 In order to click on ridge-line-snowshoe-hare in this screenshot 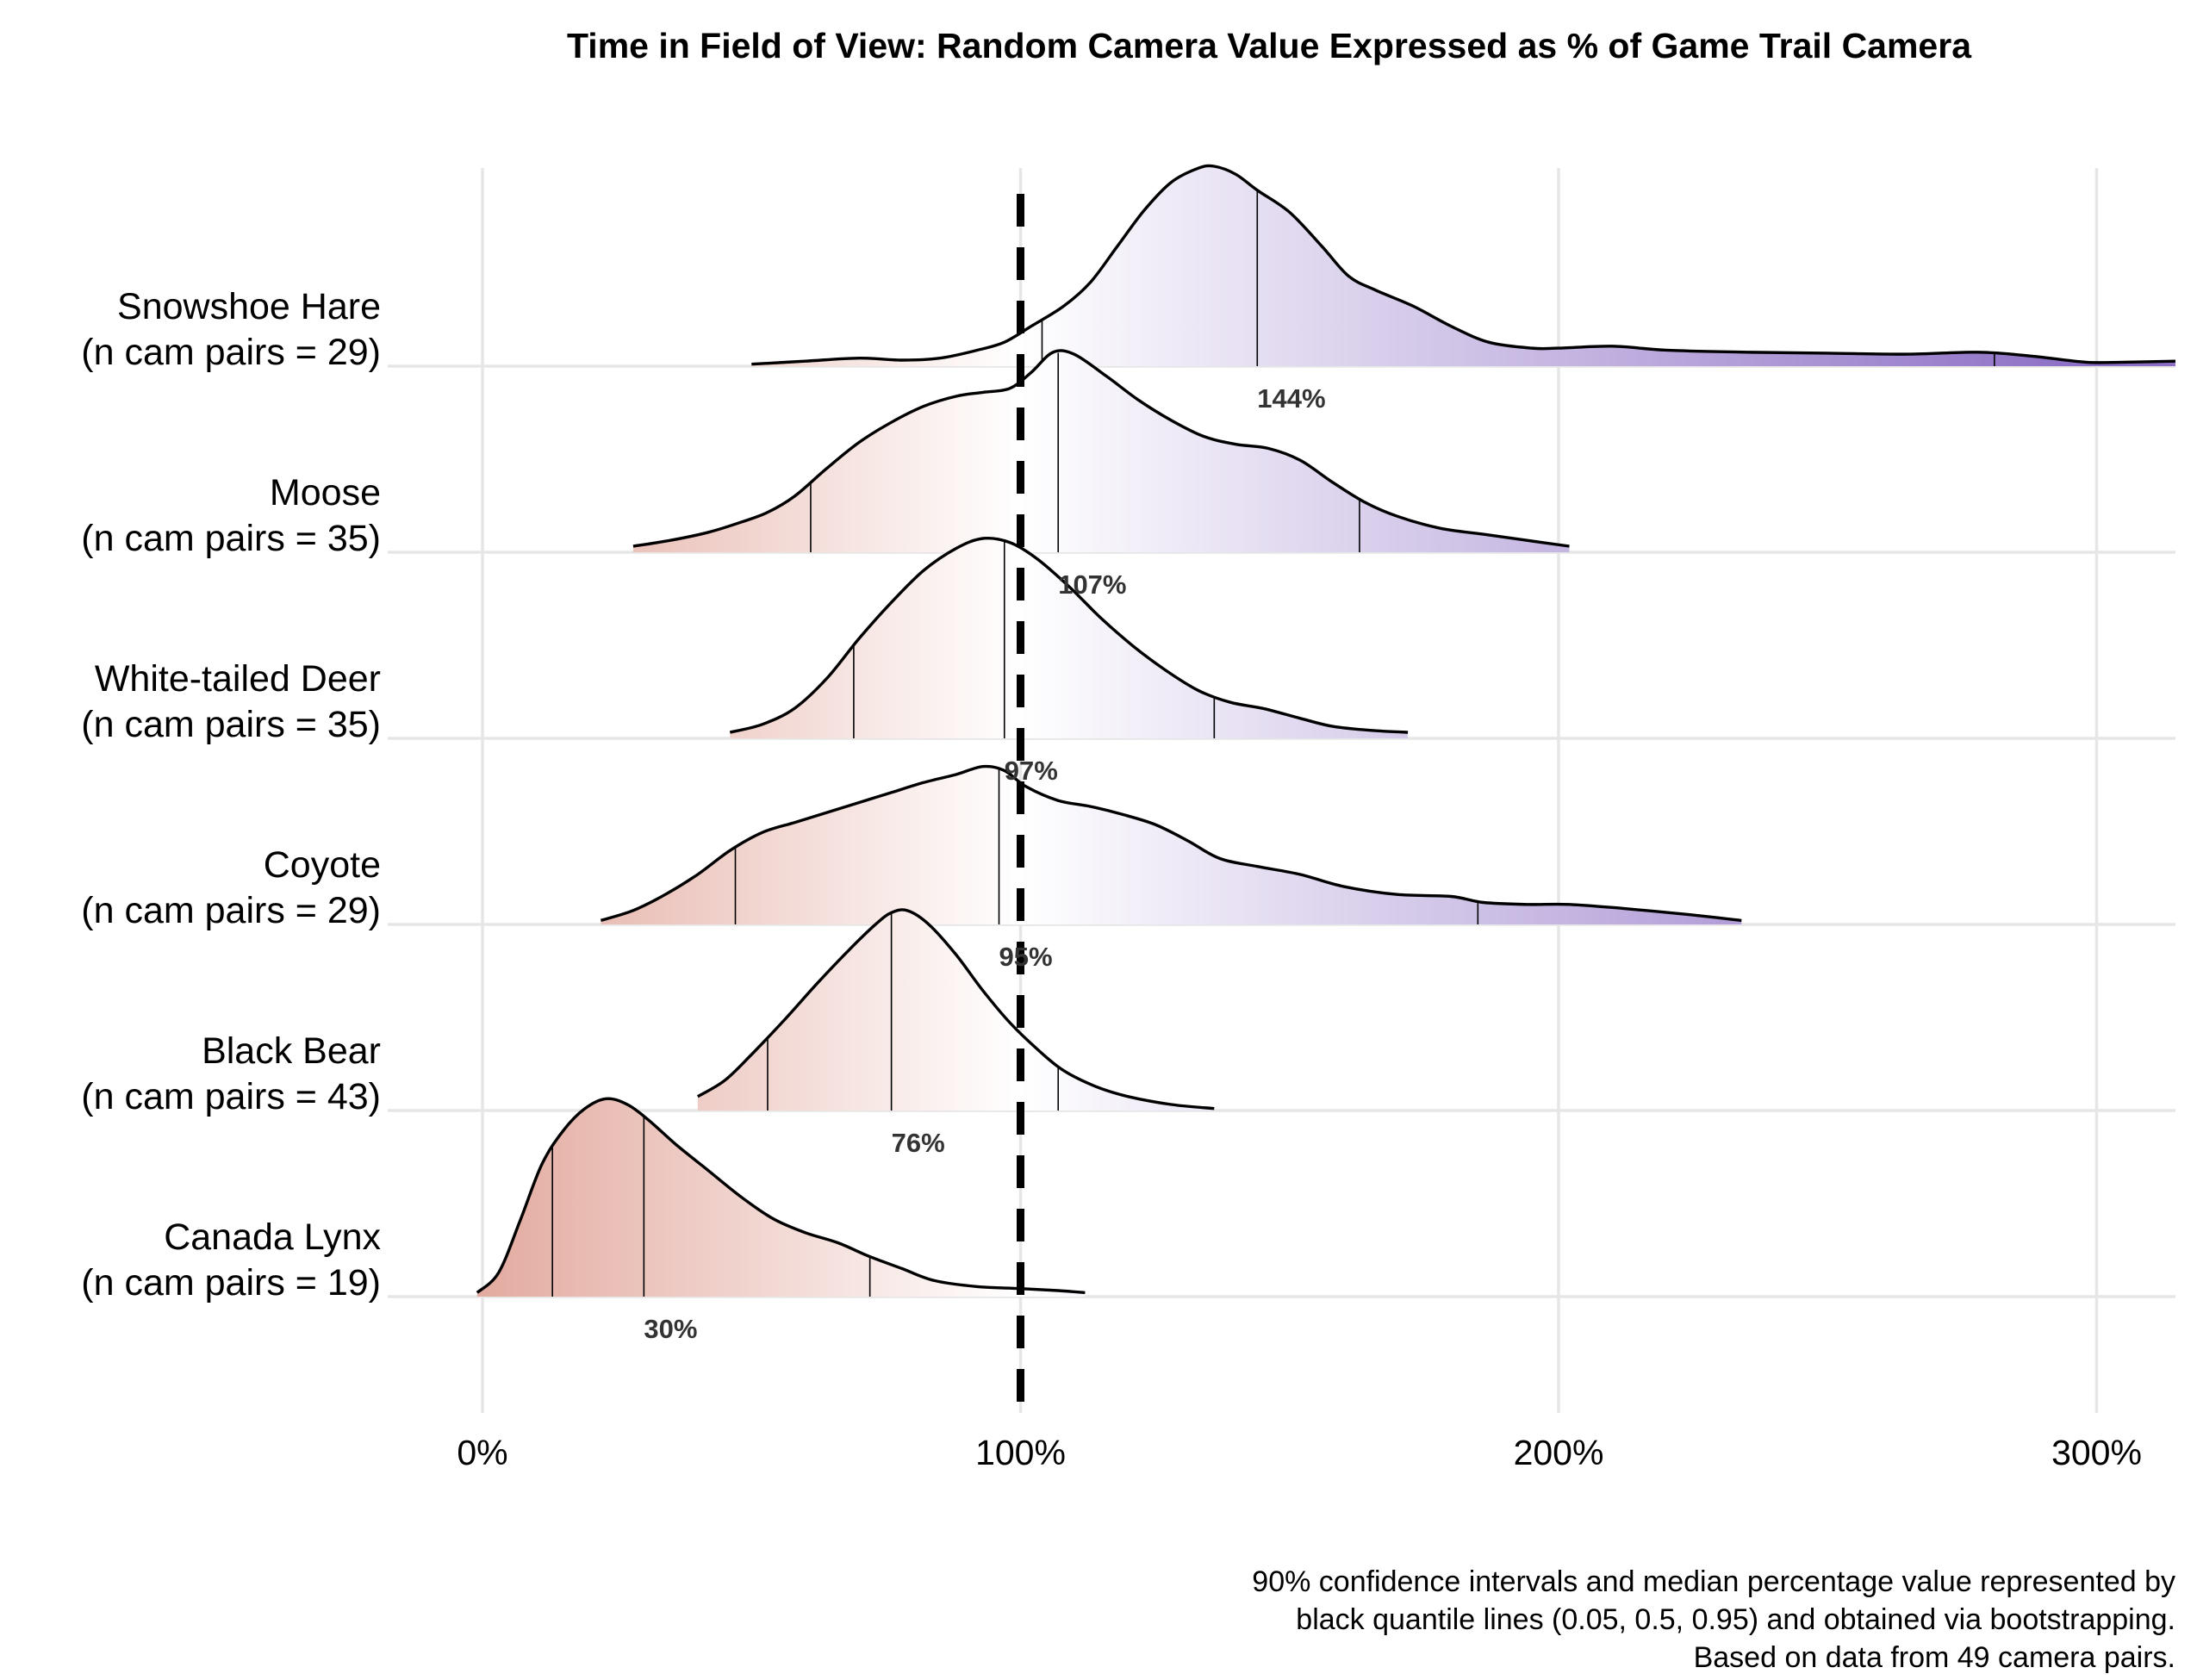, I will do `click(1463, 265)`.